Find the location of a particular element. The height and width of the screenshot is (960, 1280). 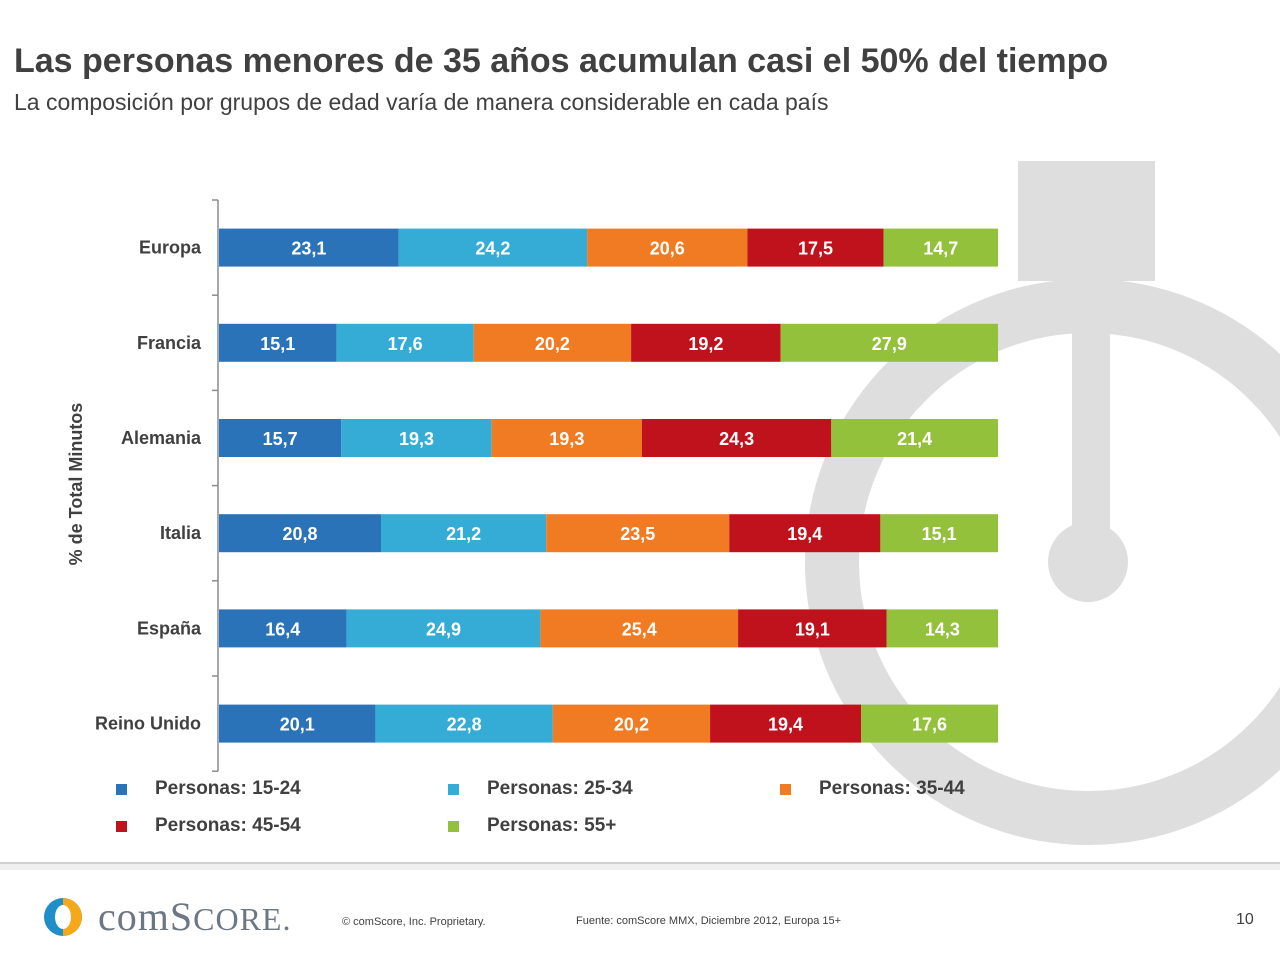

category-label: Alemania is located at coordinates (161, 438).